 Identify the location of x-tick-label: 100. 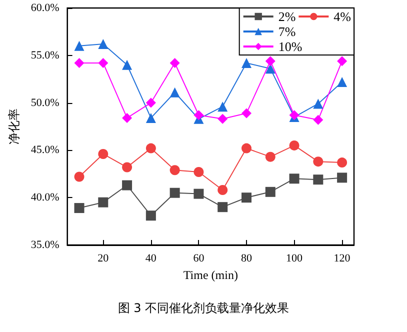
(295, 258).